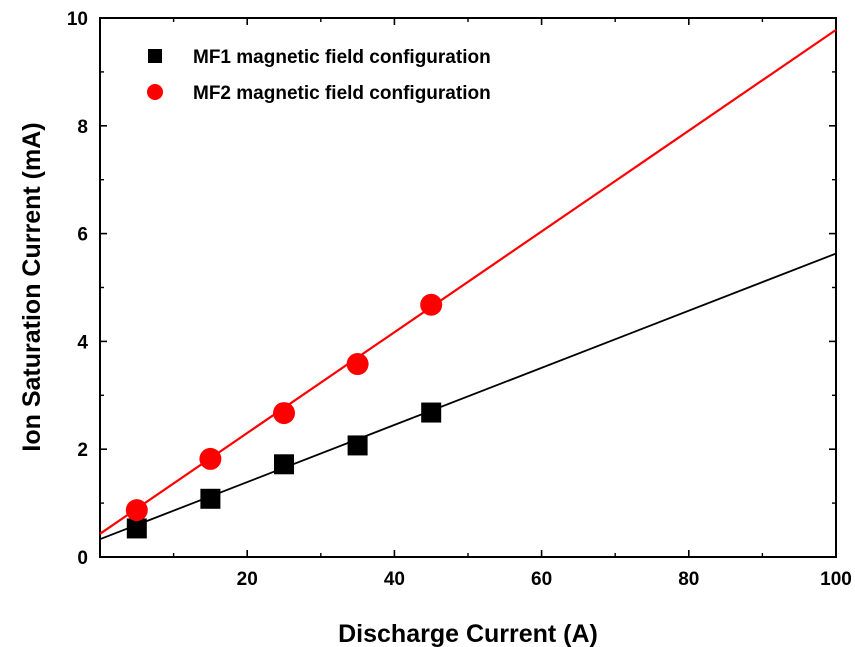 Image resolution: width=855 pixels, height=647 pixels. Describe the element at coordinates (82, 127) in the screenshot. I see `y-tick-label: 8` at that location.